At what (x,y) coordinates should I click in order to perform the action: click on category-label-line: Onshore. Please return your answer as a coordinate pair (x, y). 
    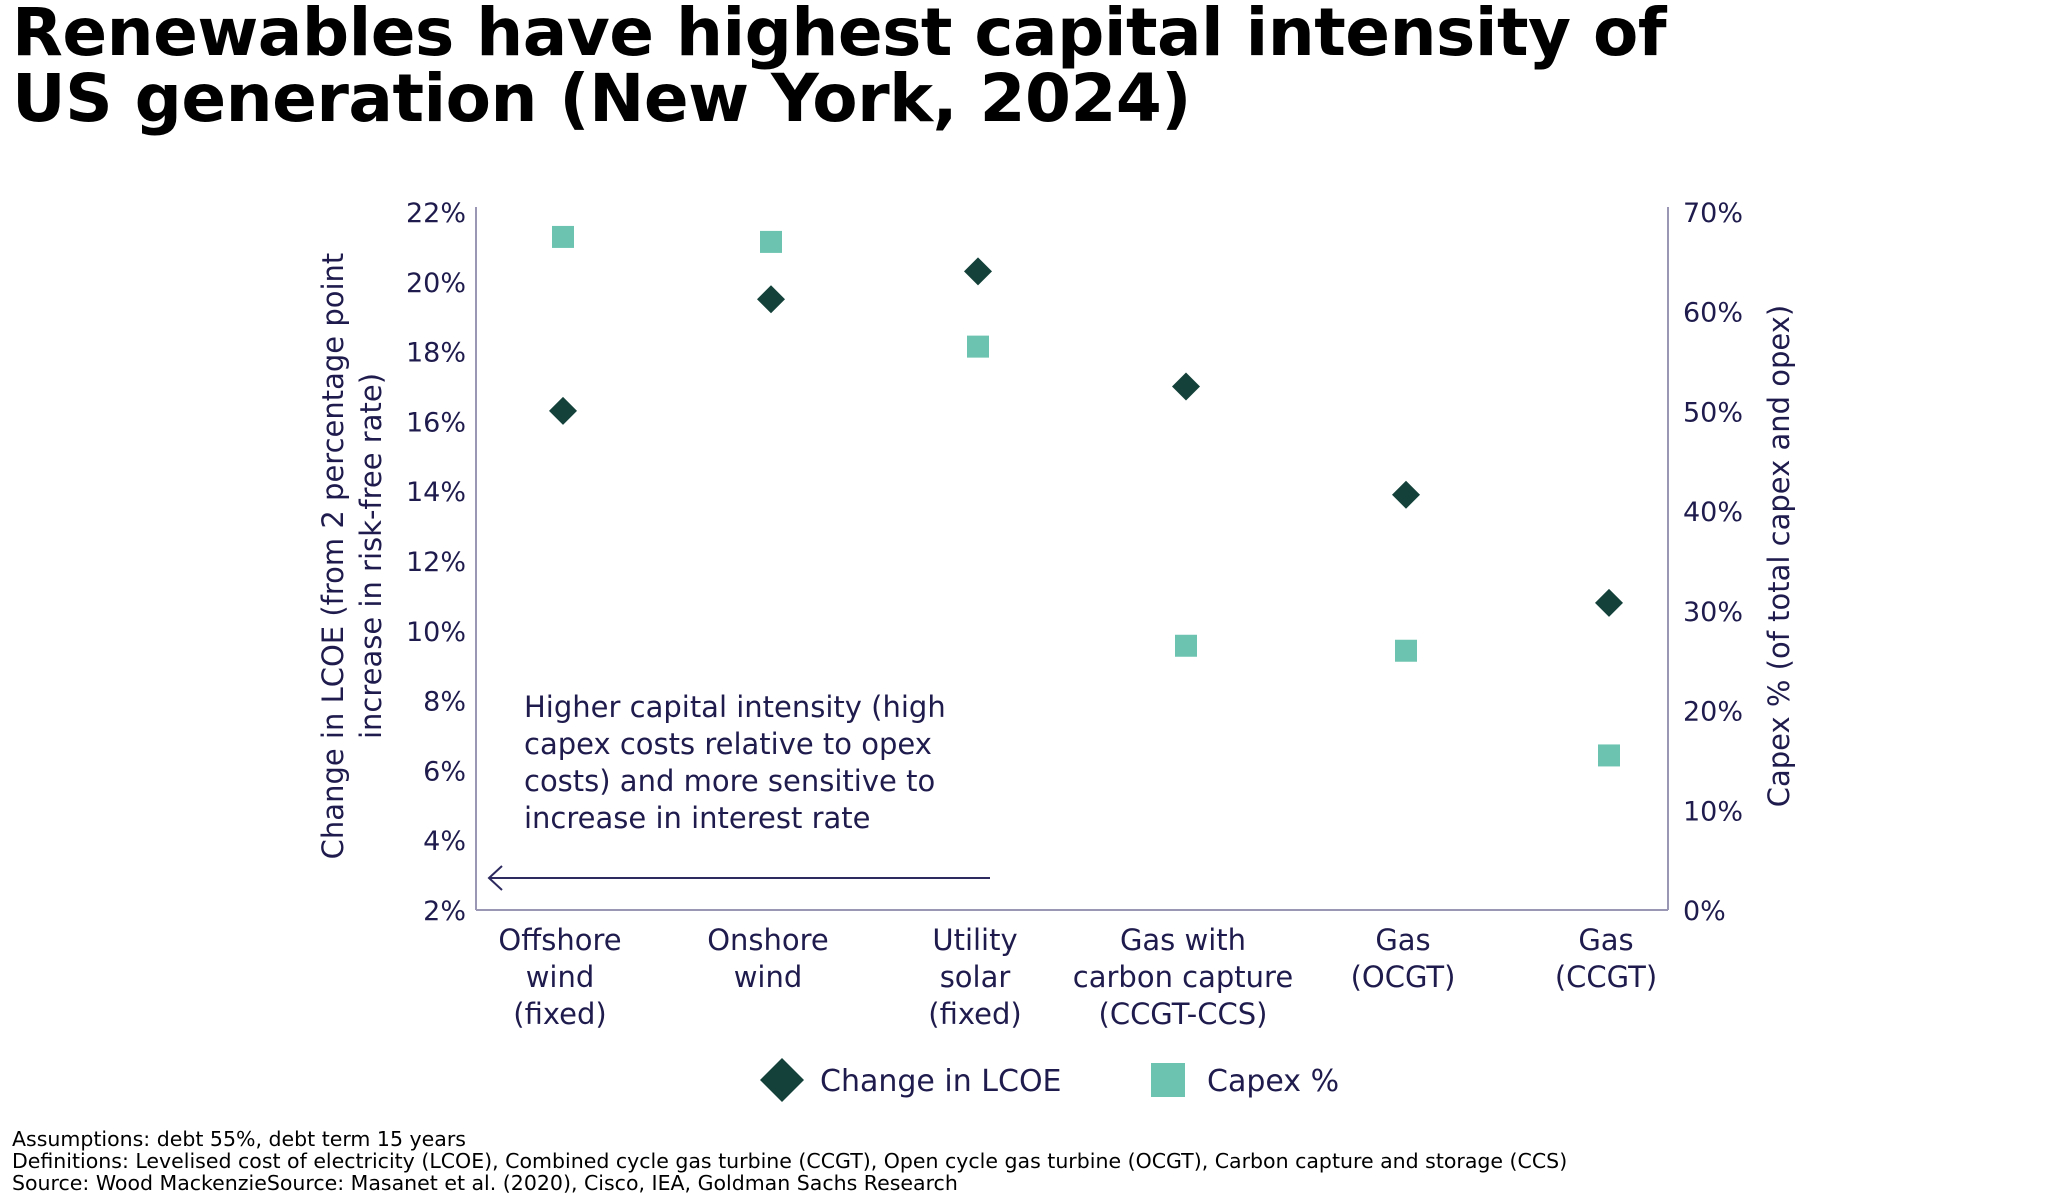
    Looking at the image, I should click on (768, 940).